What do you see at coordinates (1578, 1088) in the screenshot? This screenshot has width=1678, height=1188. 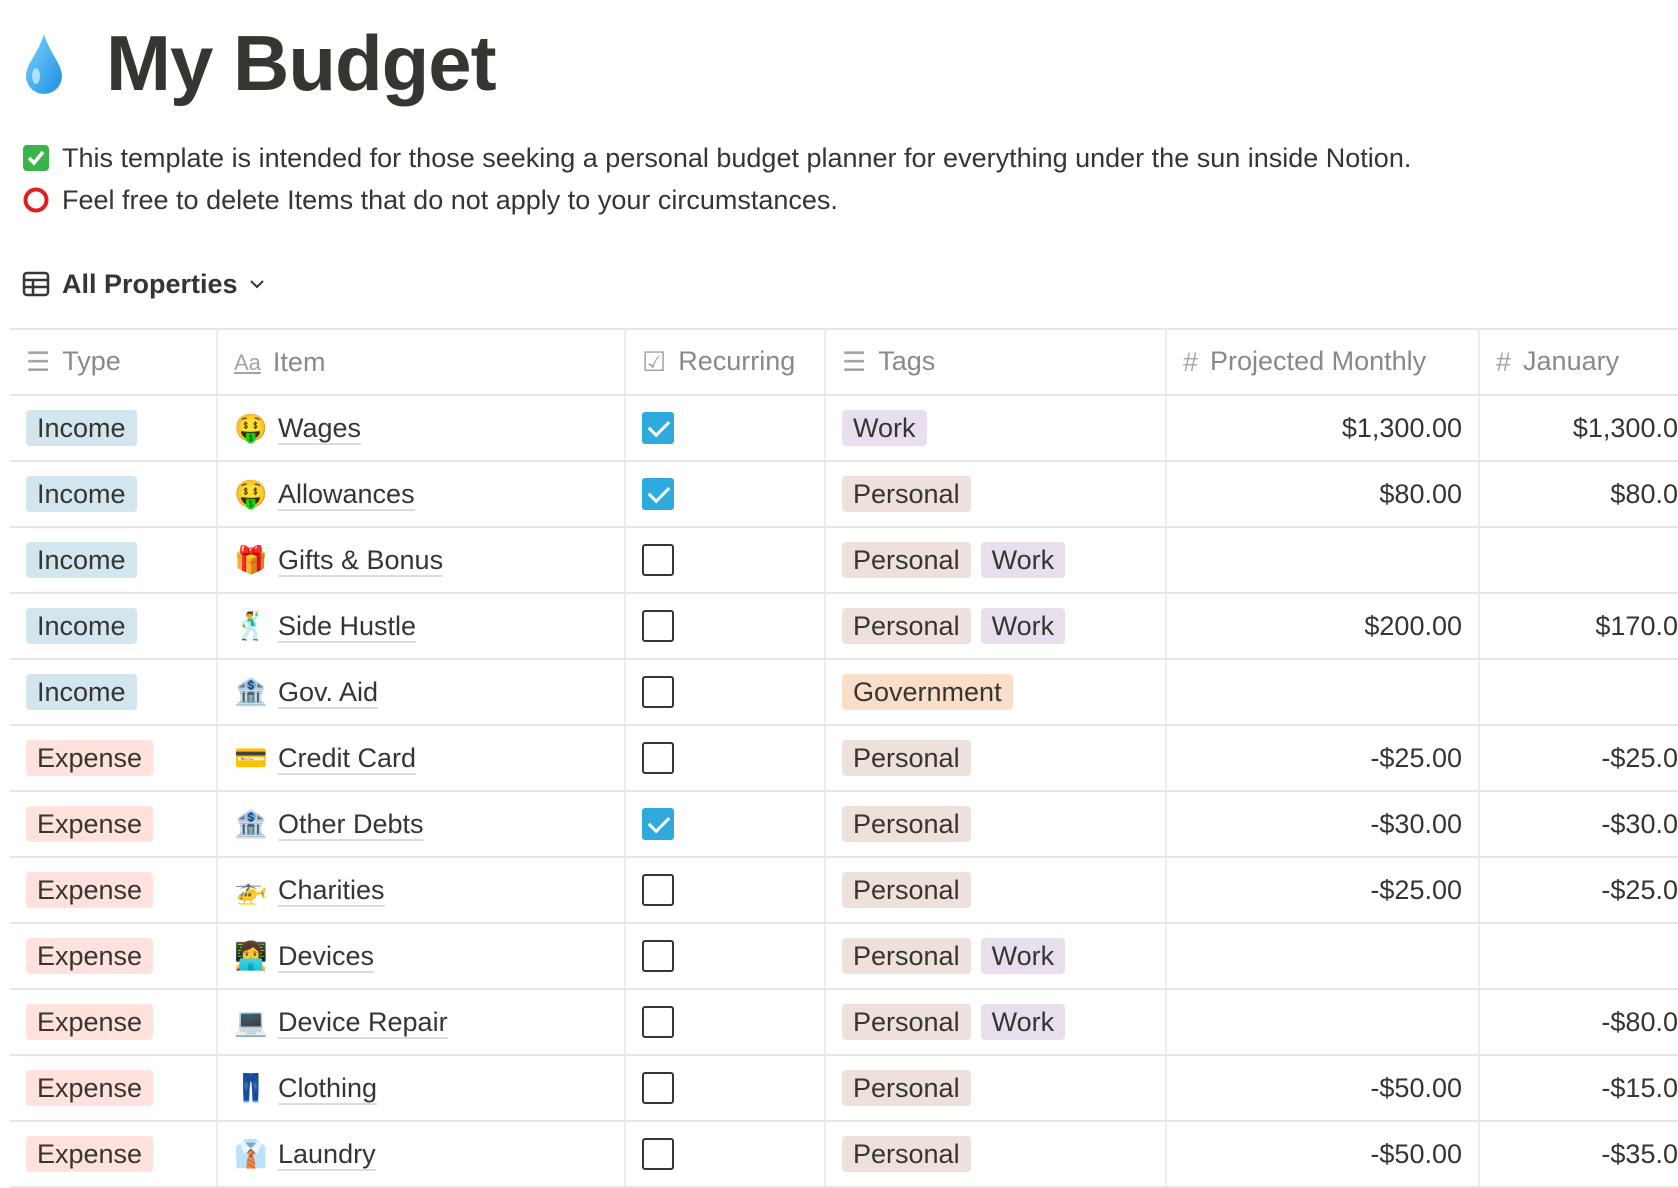 I see `january-cell: -$15.00` at bounding box center [1578, 1088].